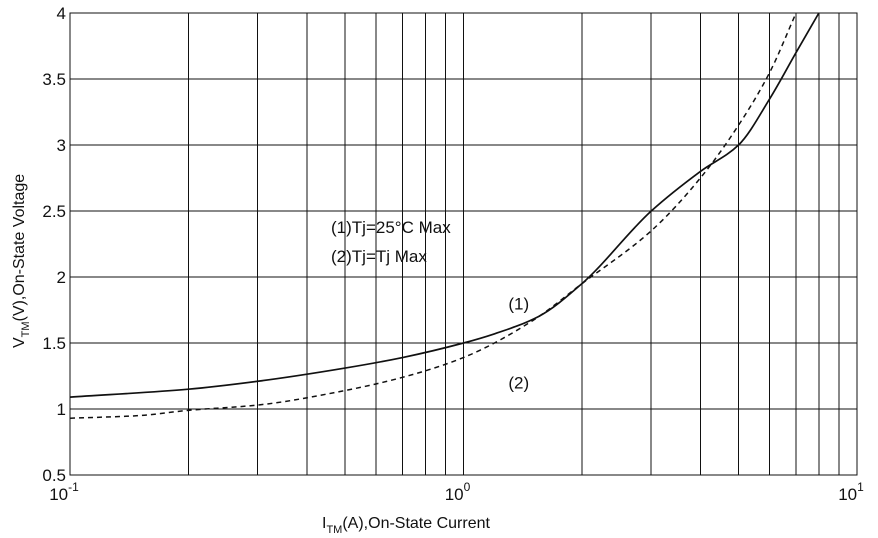 Image resolution: width=878 pixels, height=538 pixels. I want to click on x-tick-label: 10⁻¹, so click(64, 492).